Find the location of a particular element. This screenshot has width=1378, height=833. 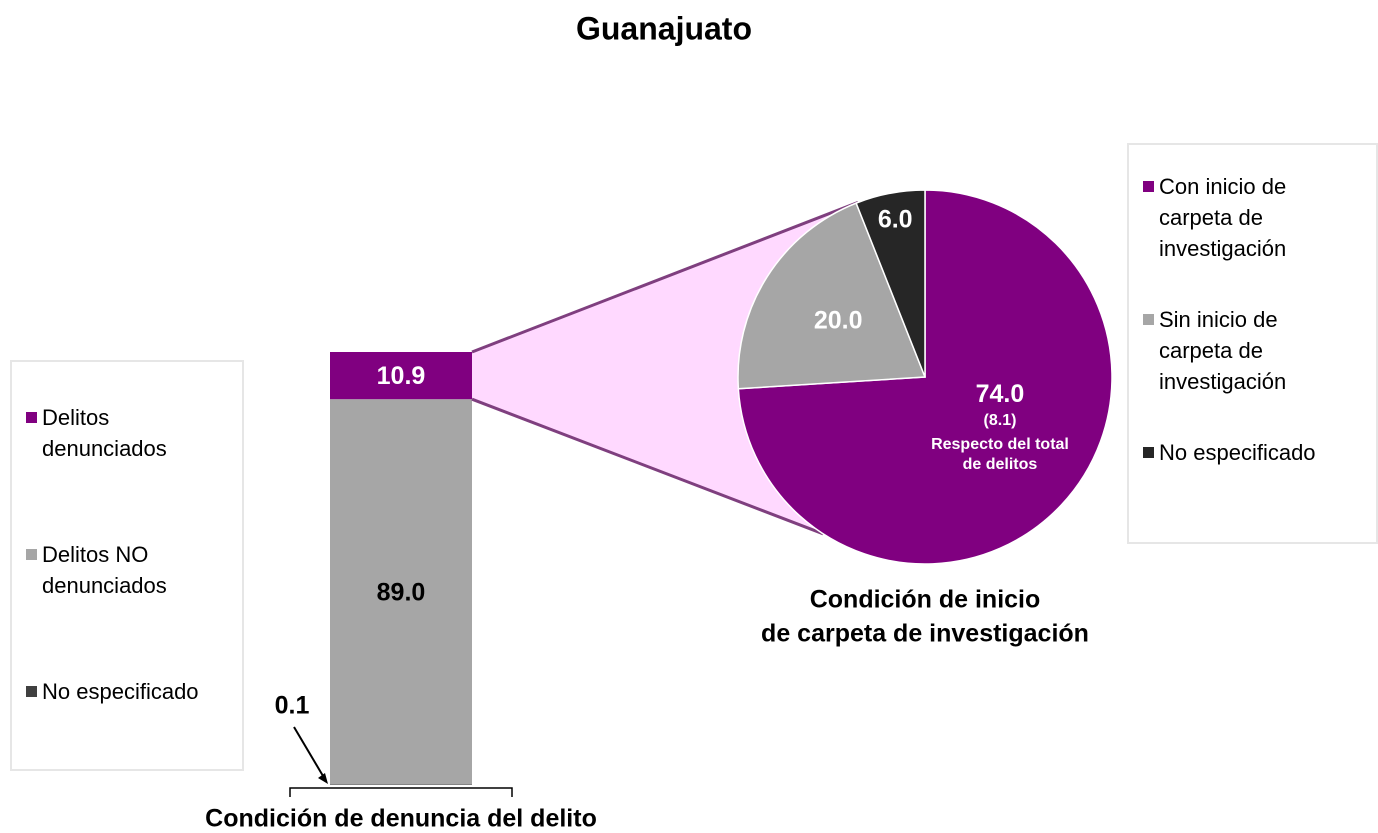

legend-label: Con inicio de carpeta de investigación is located at coordinates (1223, 217).